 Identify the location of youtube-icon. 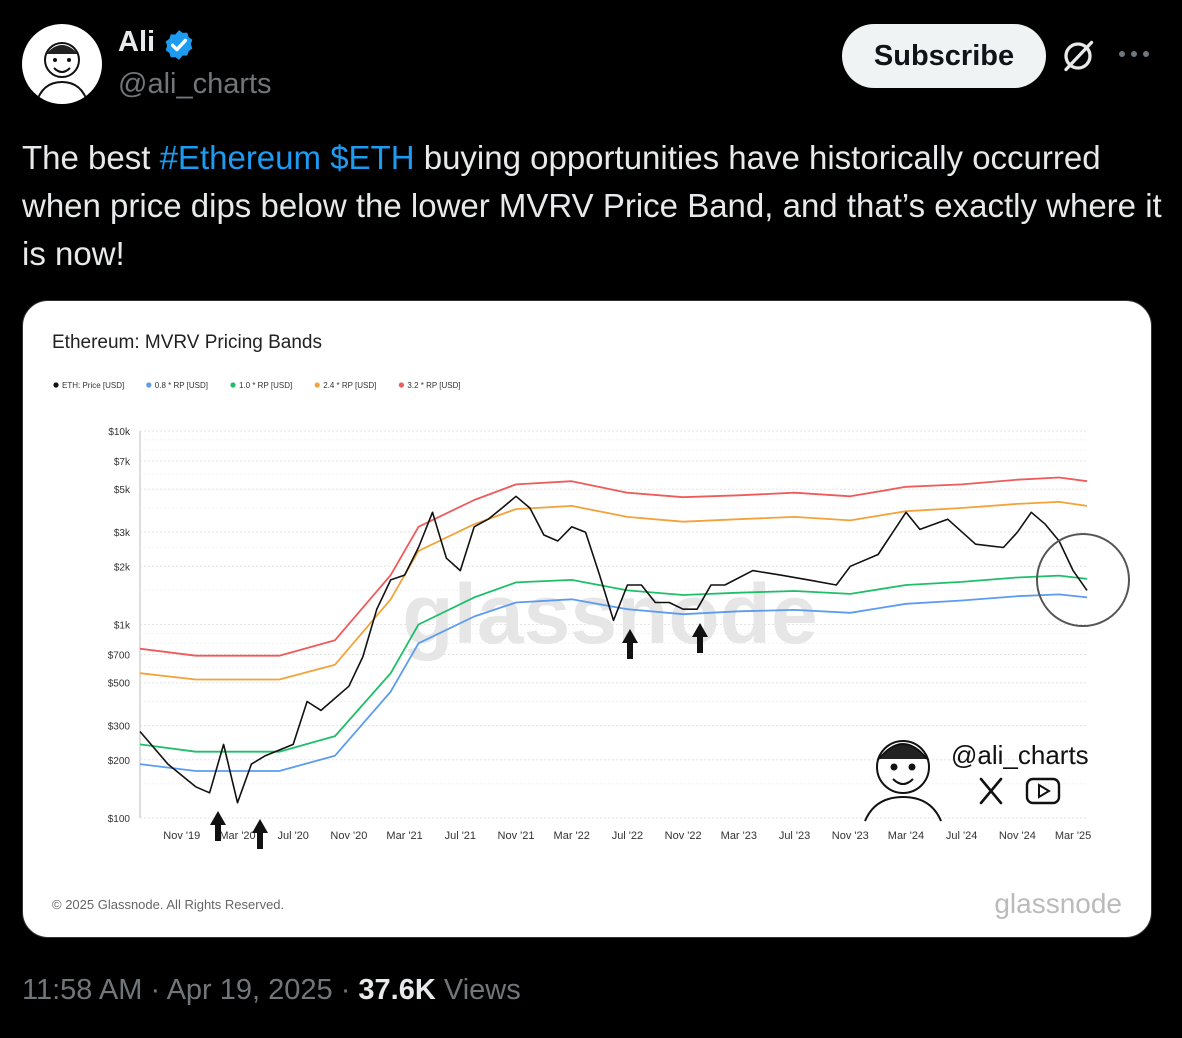
(1043, 791).